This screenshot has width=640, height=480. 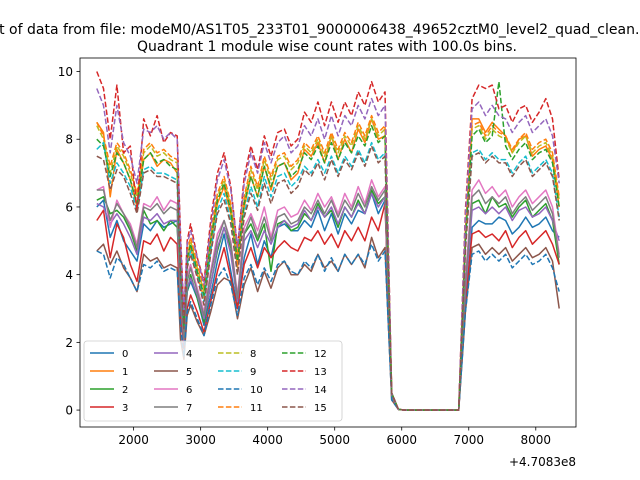 I want to click on legend-label-11: 11, so click(x=256, y=408).